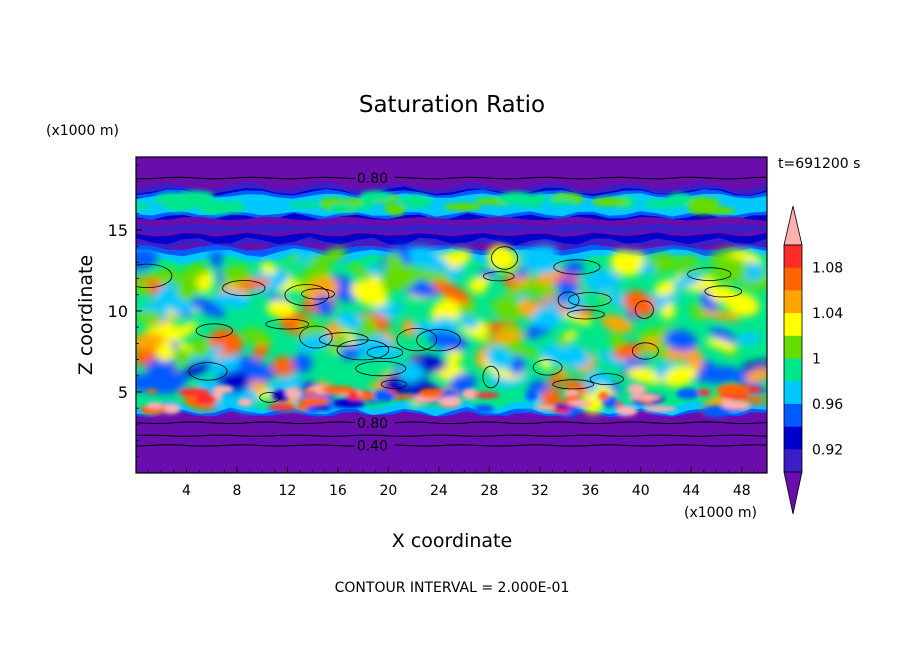 Image resolution: width=904 pixels, height=654 pixels. Describe the element at coordinates (827, 314) in the screenshot. I see `colorbar-label: 1.04` at that location.